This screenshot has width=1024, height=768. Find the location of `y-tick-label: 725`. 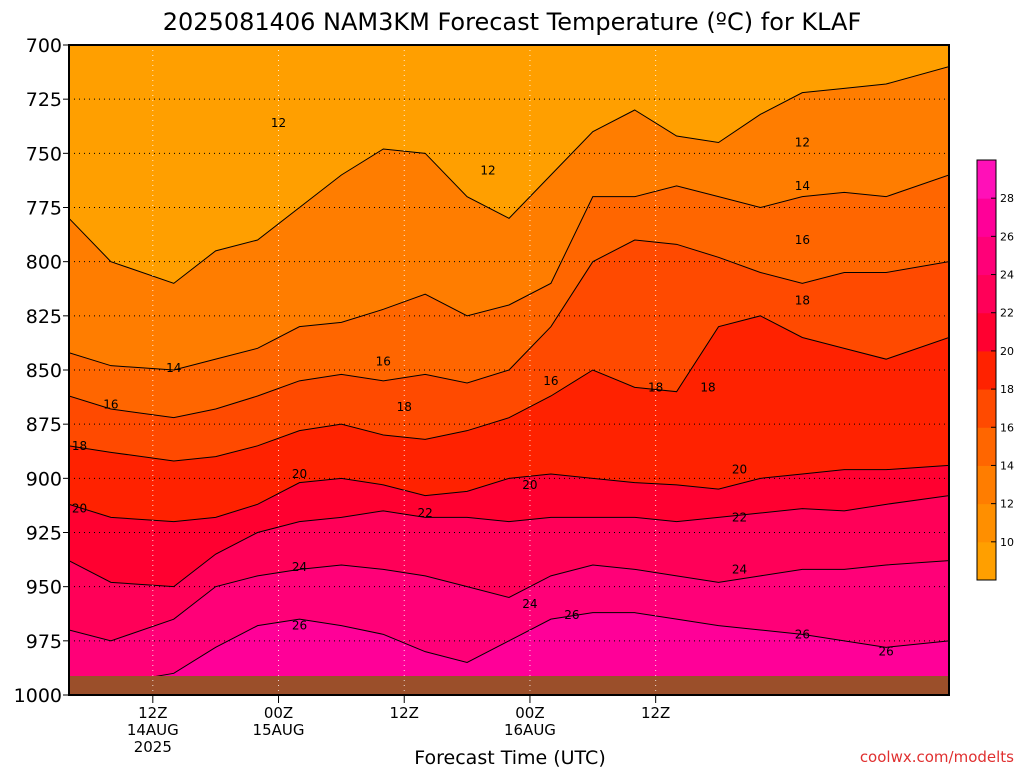

y-tick-label: 725 is located at coordinates (44, 100).